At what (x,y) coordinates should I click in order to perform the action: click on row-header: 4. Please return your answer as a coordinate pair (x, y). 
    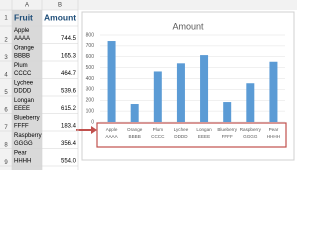
    Looking at the image, I should click on (6, 76).